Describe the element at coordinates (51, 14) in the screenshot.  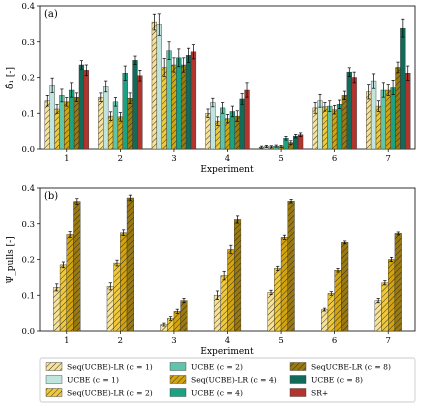
I see `panel-label-a: (a)` at that location.